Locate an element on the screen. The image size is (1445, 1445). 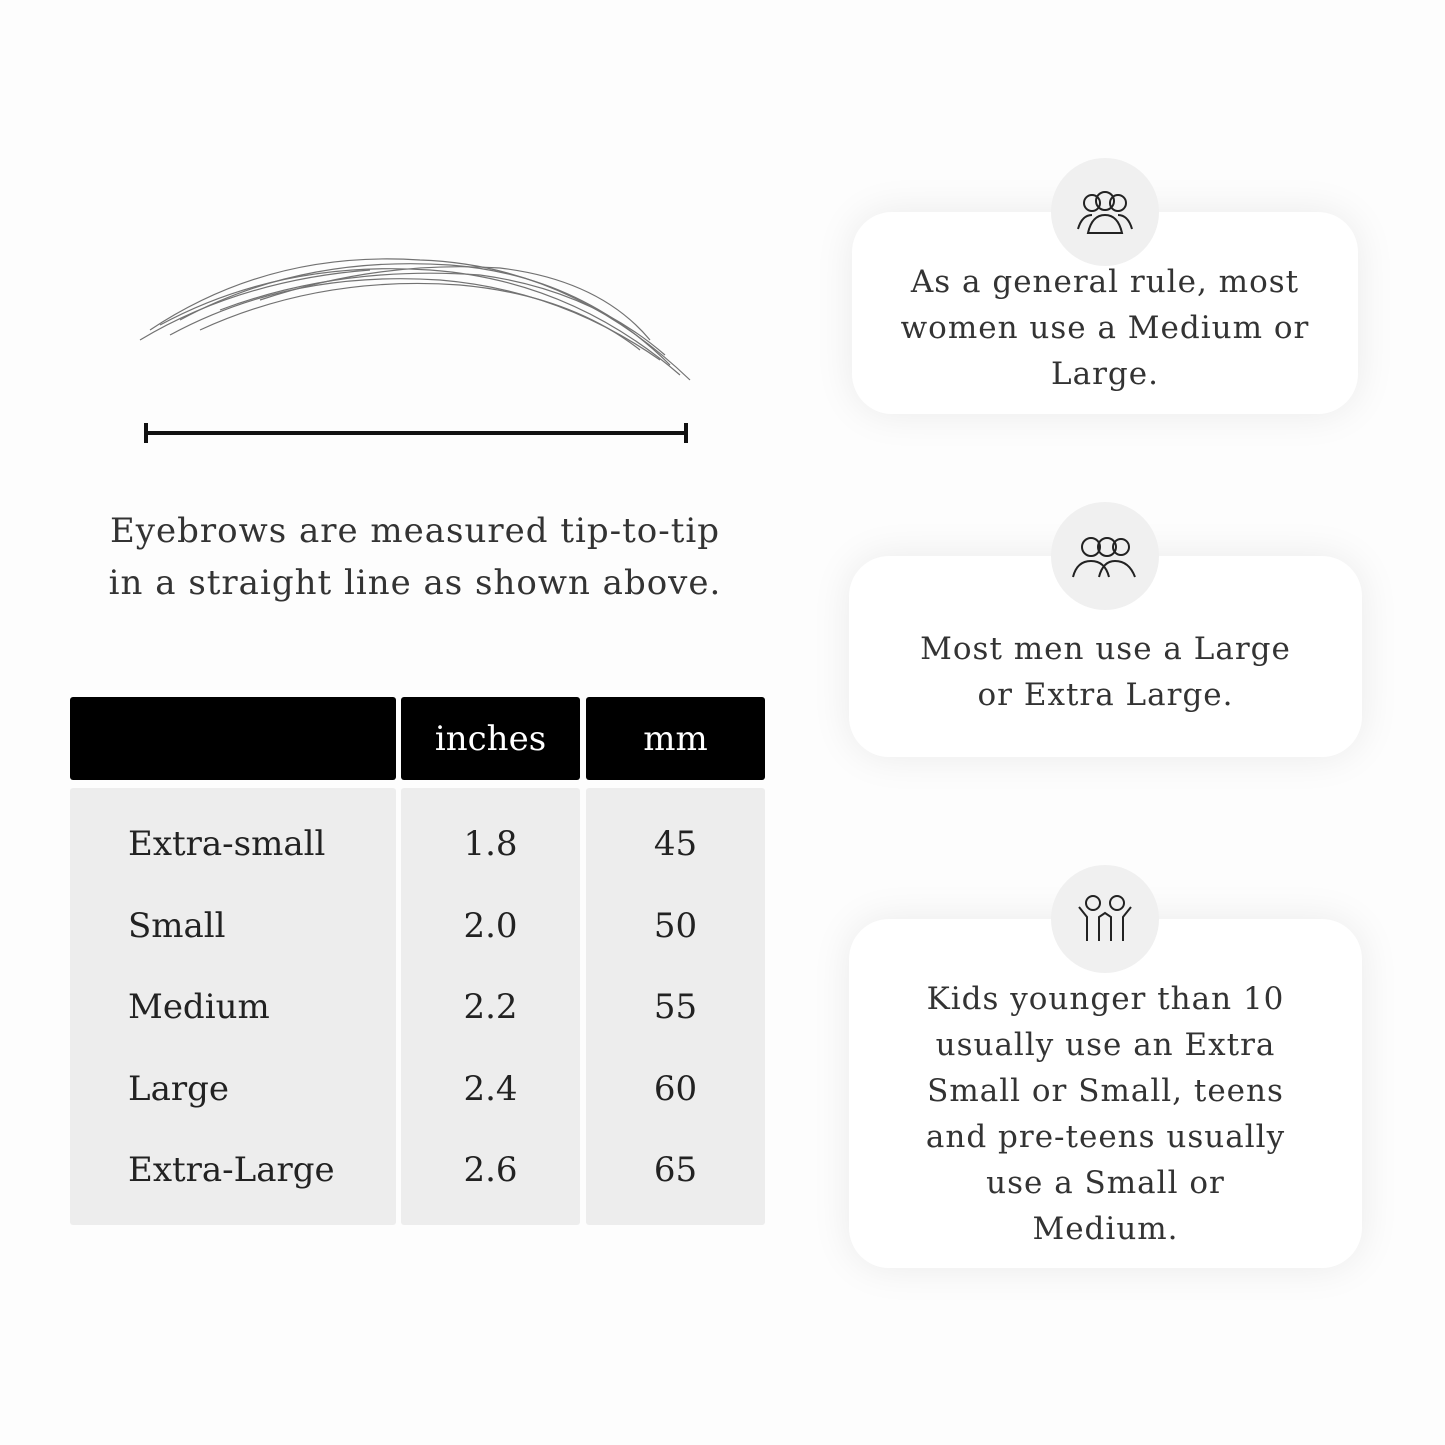
table-cell: 65 is located at coordinates (675, 1170).